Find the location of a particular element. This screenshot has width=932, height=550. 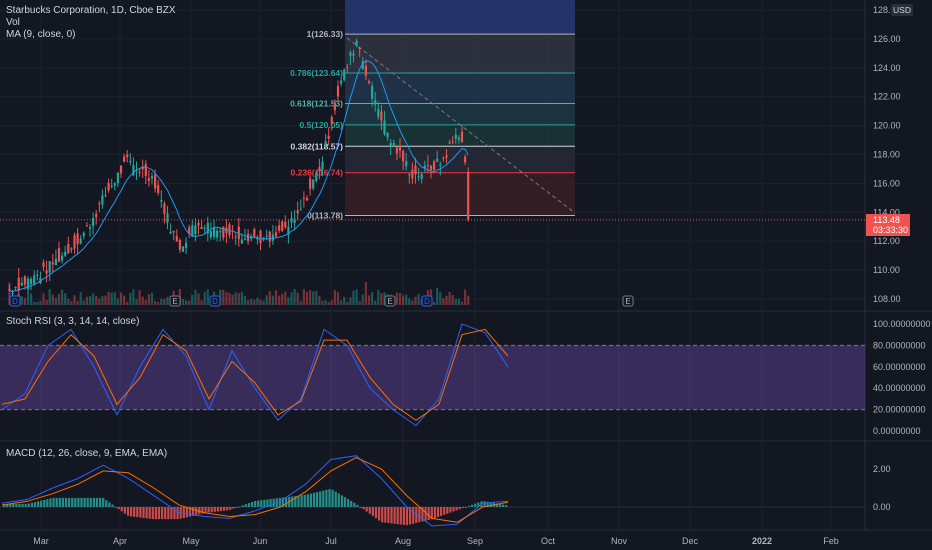

fib-level-label-6: 0(113.78) is located at coordinates (325, 215).